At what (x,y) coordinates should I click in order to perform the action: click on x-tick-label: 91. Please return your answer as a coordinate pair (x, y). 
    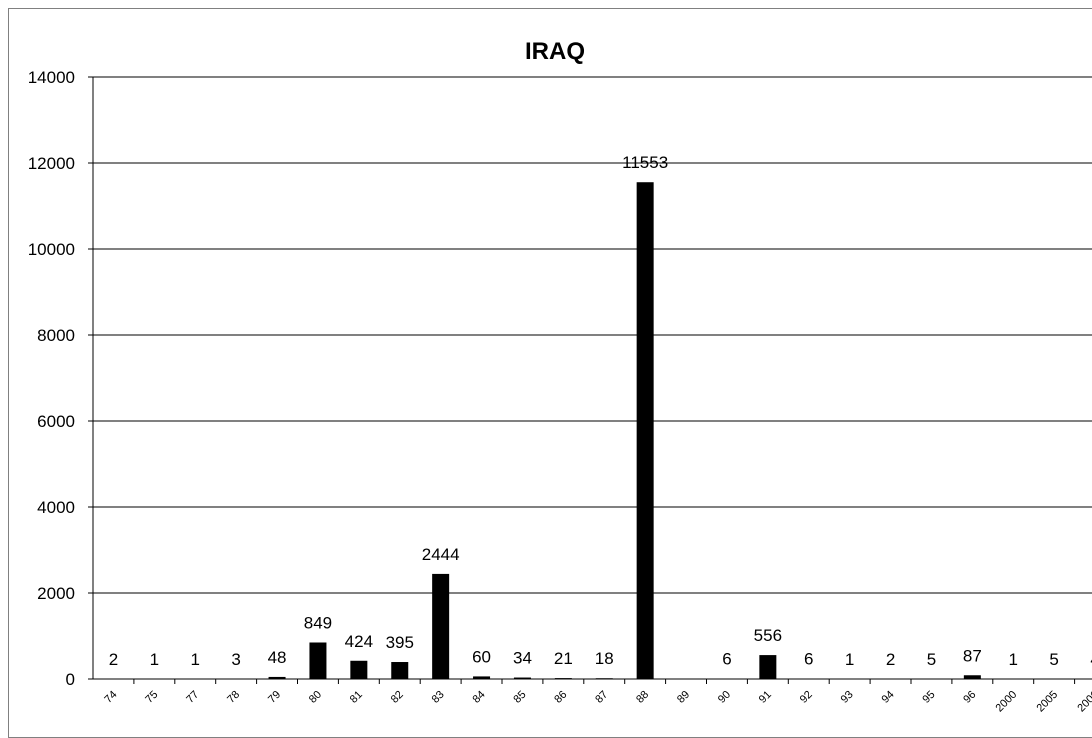
    Looking at the image, I should click on (765, 697).